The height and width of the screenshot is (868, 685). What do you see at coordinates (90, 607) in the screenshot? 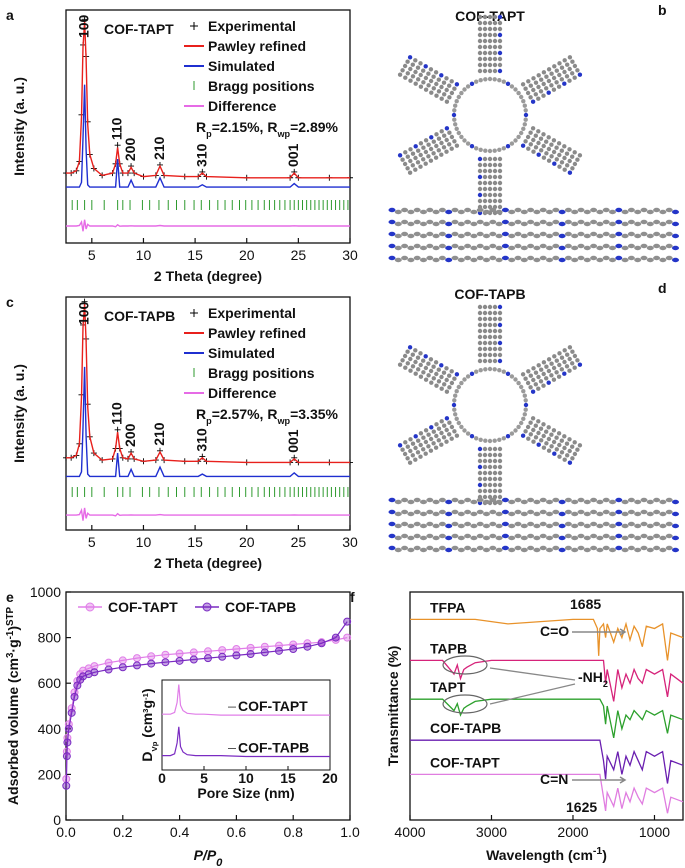
I see `legend-symbol` at bounding box center [90, 607].